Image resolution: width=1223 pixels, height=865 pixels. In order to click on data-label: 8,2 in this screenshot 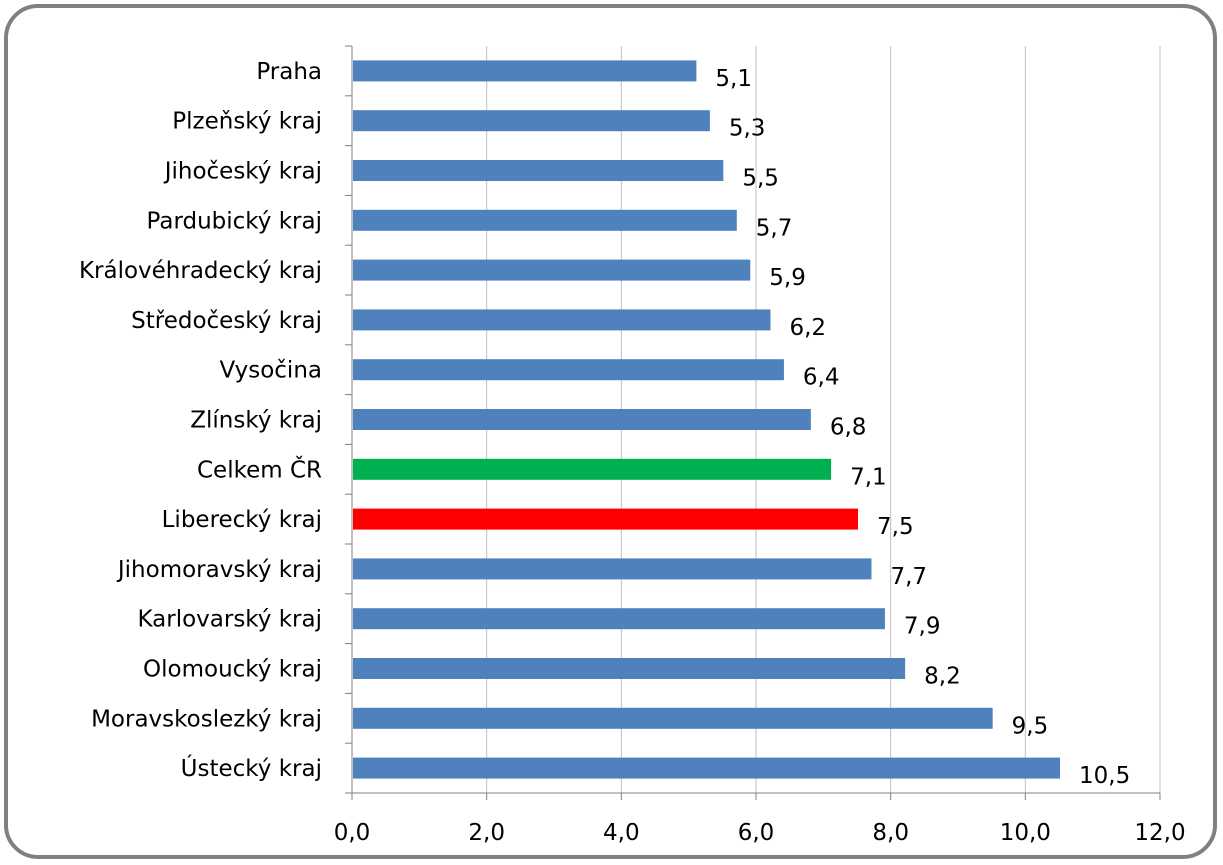, I will do `click(942, 677)`.